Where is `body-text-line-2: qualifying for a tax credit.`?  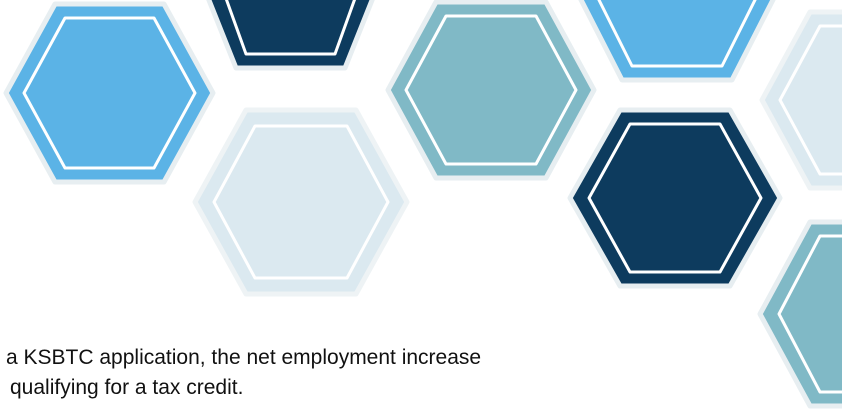 body-text-line-2: qualifying for a tax credit. is located at coordinates (127, 387).